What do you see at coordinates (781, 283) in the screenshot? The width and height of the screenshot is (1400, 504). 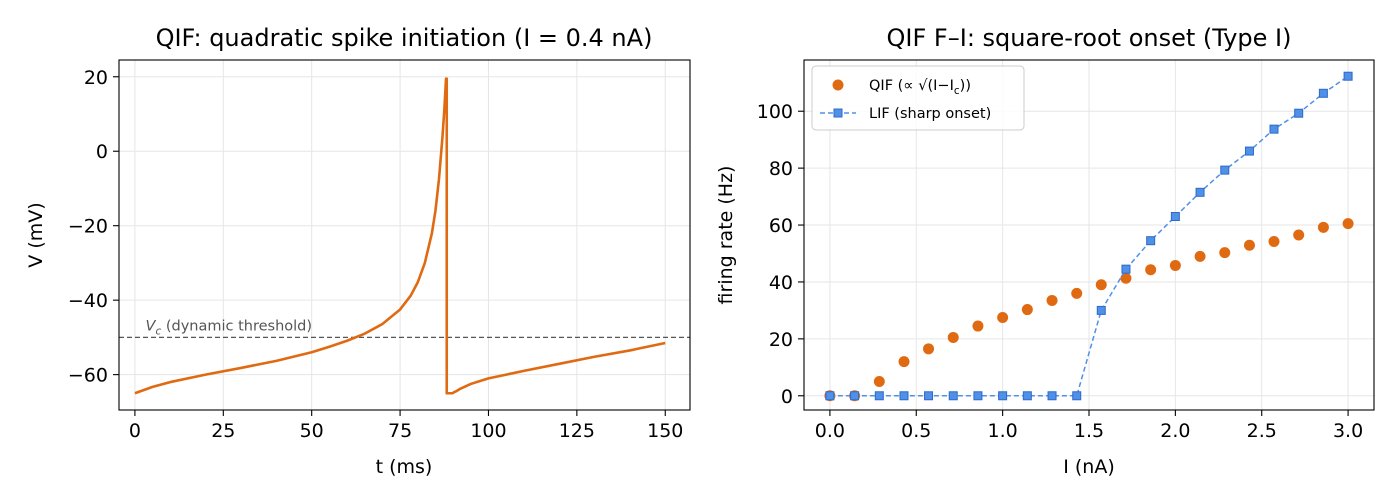 I see `right-y-tick-label: 40` at bounding box center [781, 283].